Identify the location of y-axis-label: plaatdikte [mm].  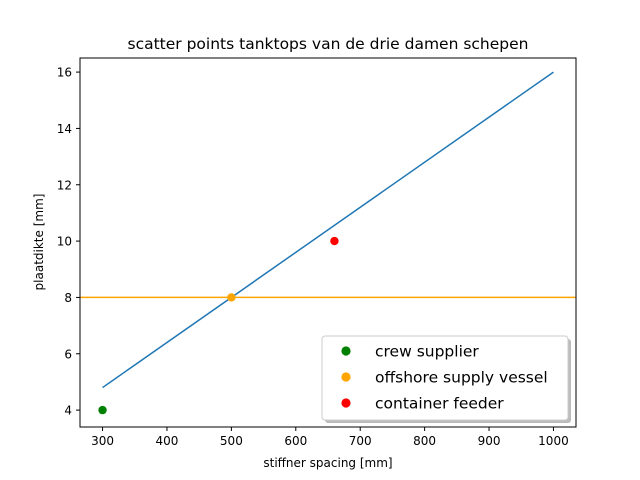
(39, 242).